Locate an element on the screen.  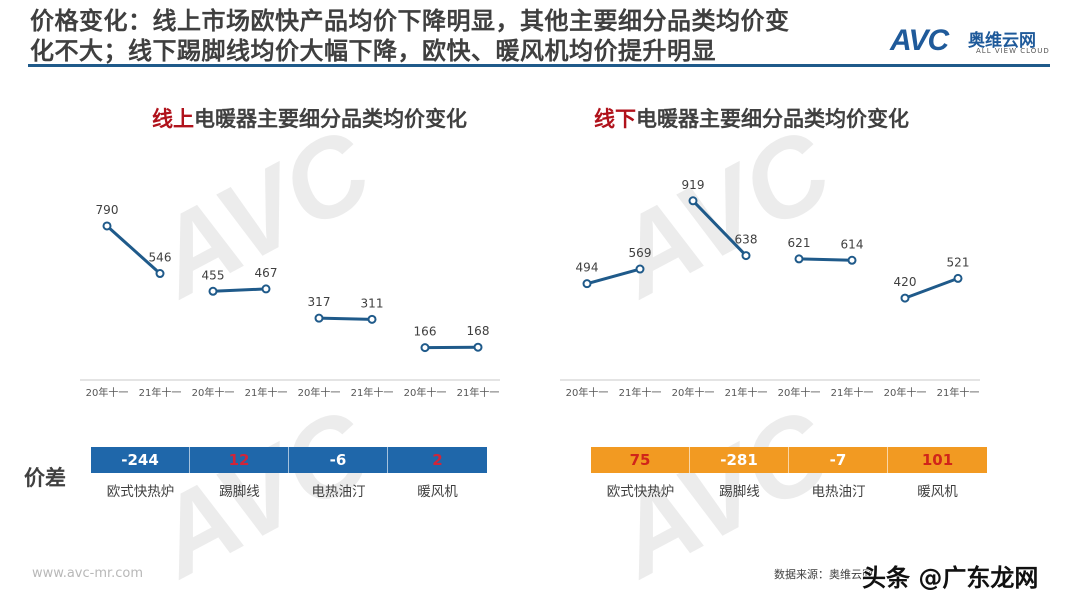
data-label: 919 is located at coordinates (693, 185).